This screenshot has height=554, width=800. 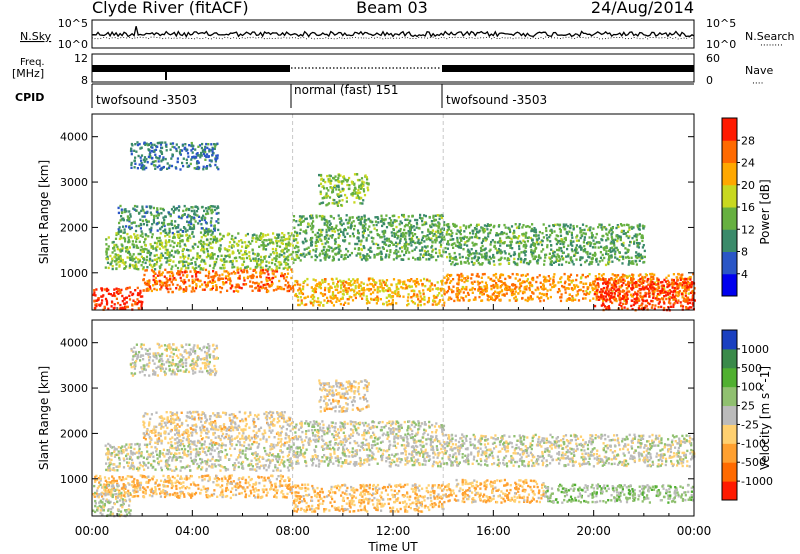 I want to click on noise-right-tick-bottom: 10^0, so click(x=721, y=44).